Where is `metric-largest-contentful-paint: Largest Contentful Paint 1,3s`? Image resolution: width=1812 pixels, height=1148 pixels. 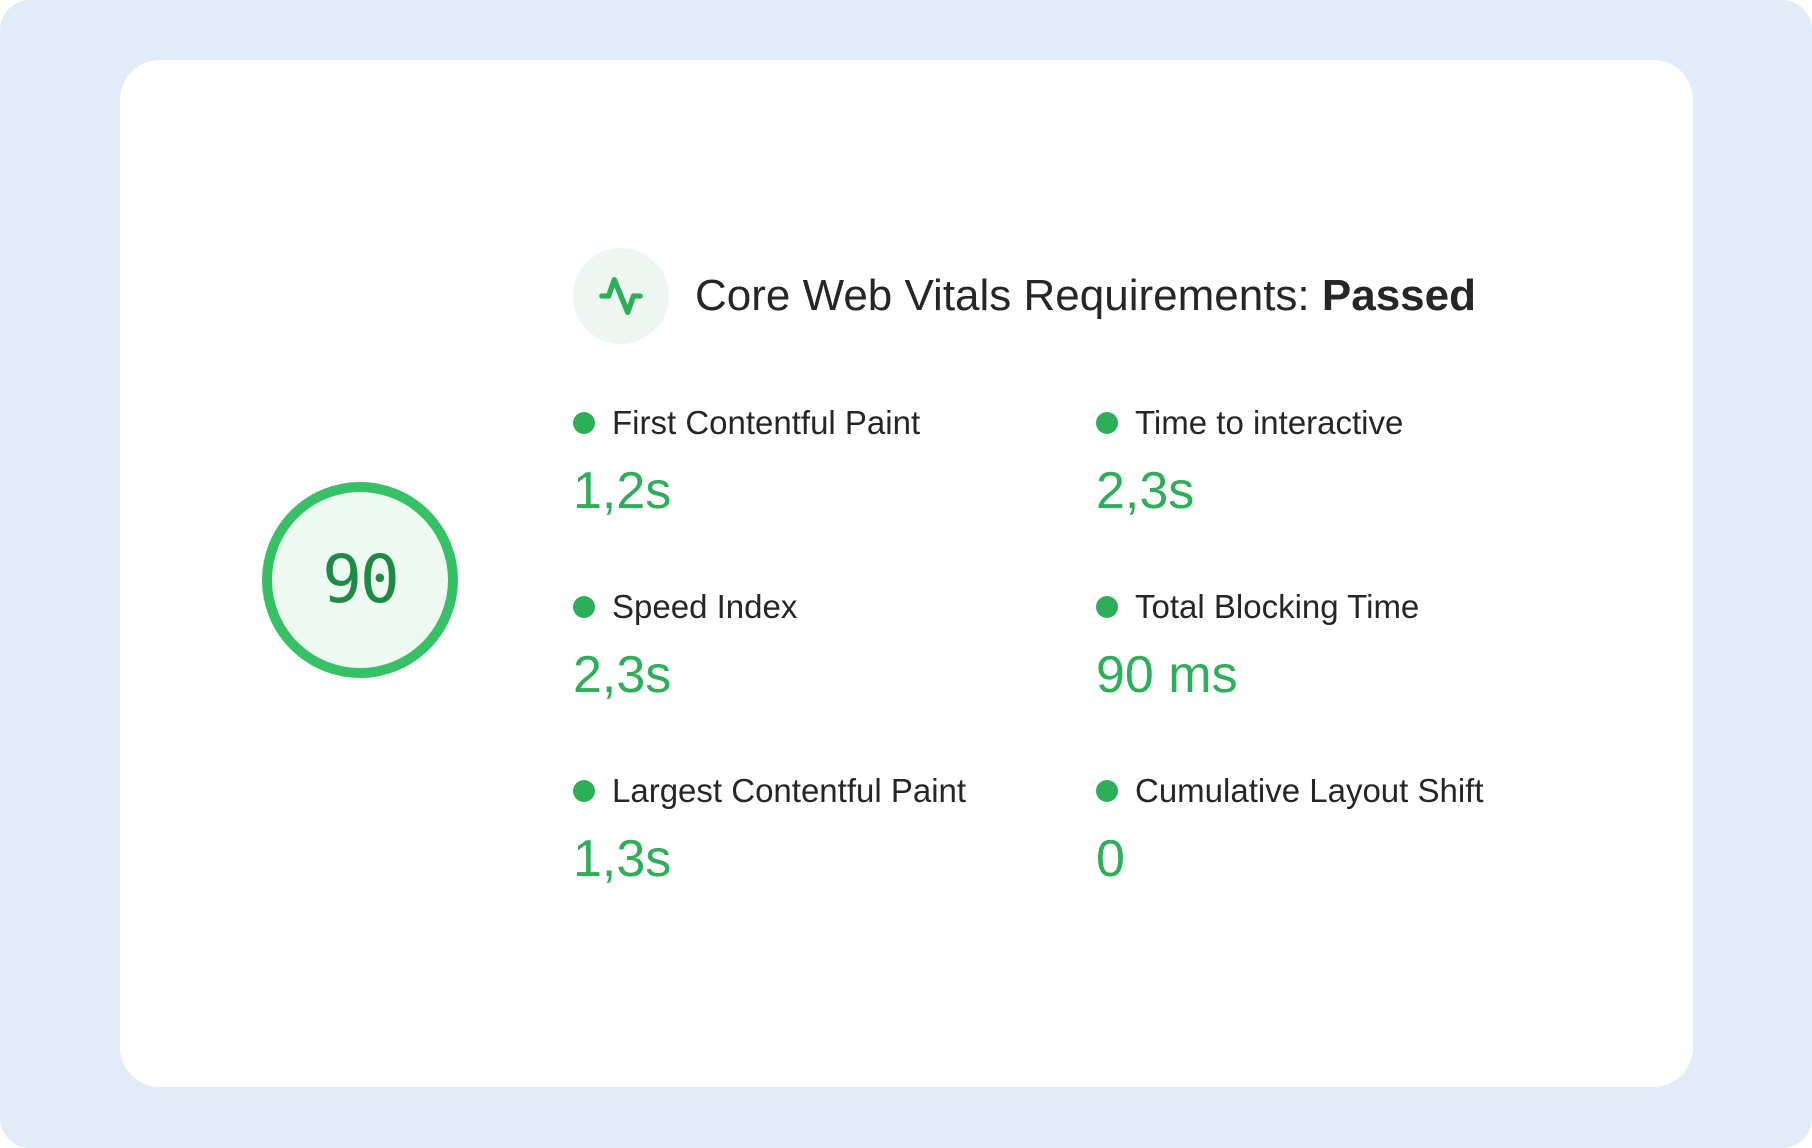 metric-largest-contentful-paint: Largest Contentful Paint 1,3s is located at coordinates (834, 828).